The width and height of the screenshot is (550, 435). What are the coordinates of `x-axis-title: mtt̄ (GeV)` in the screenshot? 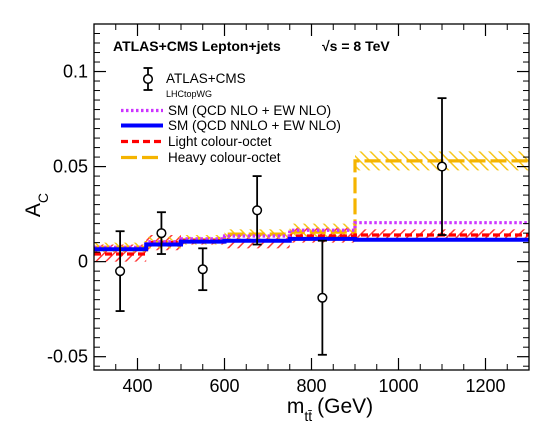 It's located at (330, 409).